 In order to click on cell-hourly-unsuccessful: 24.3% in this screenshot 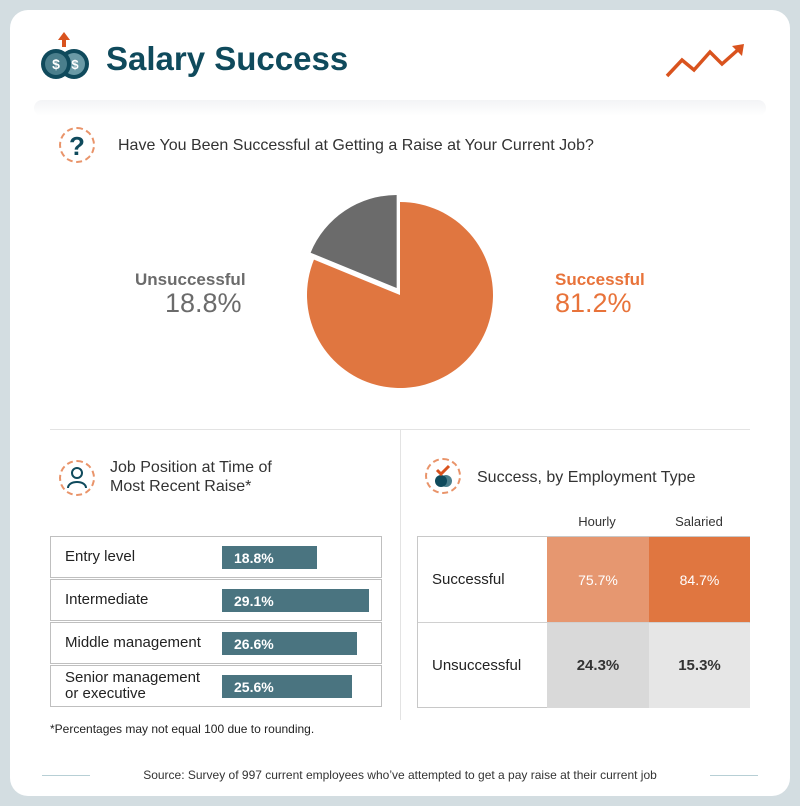, I will do `click(598, 665)`.